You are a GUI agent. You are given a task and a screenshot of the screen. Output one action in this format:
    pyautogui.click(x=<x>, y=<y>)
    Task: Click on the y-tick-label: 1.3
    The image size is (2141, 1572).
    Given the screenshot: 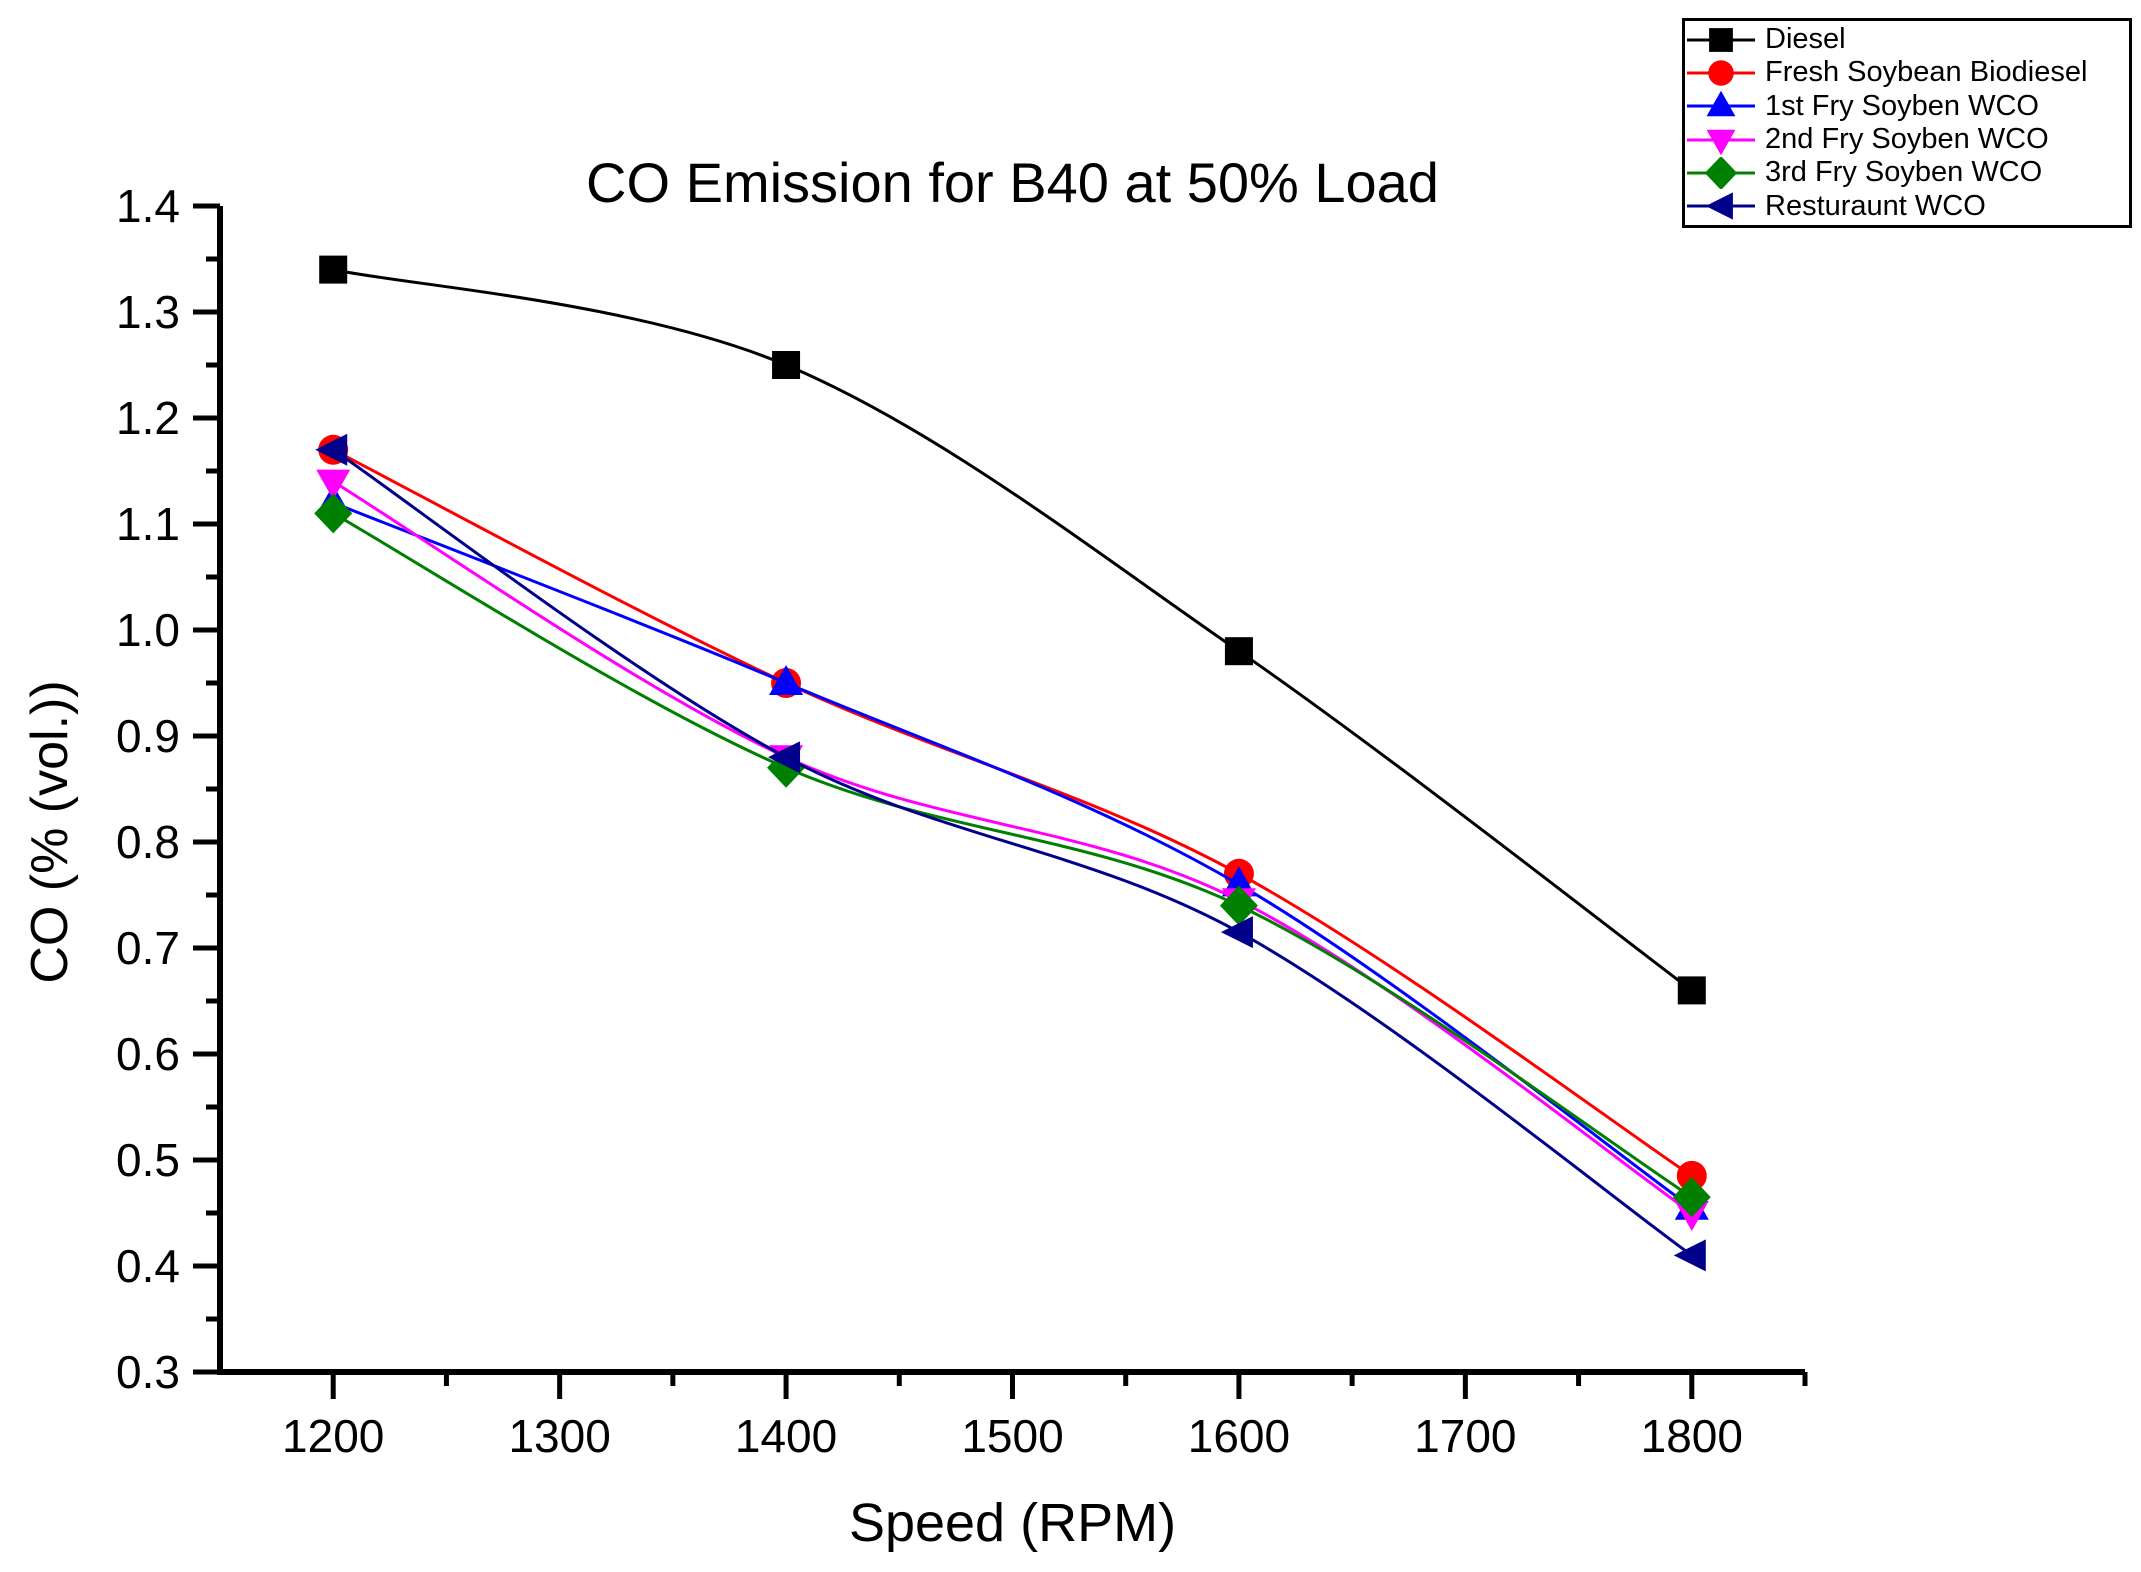 What is the action you would take?
    pyautogui.click(x=148, y=312)
    